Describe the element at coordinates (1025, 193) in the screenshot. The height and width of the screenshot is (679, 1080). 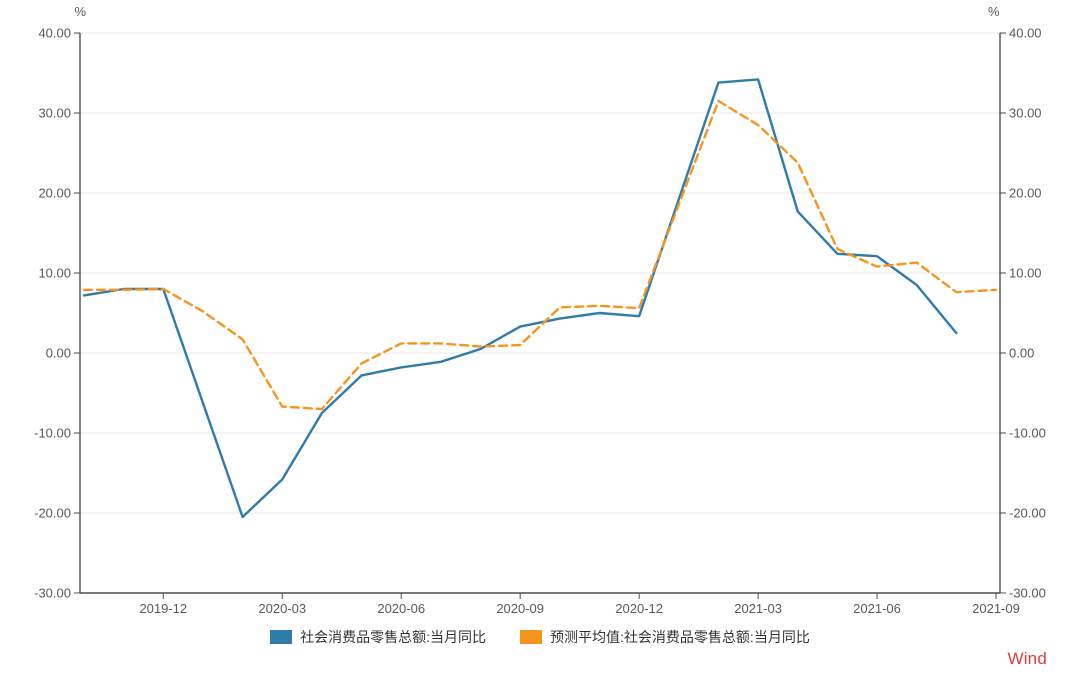
I see `y-tick-label-right: 20.00` at that location.